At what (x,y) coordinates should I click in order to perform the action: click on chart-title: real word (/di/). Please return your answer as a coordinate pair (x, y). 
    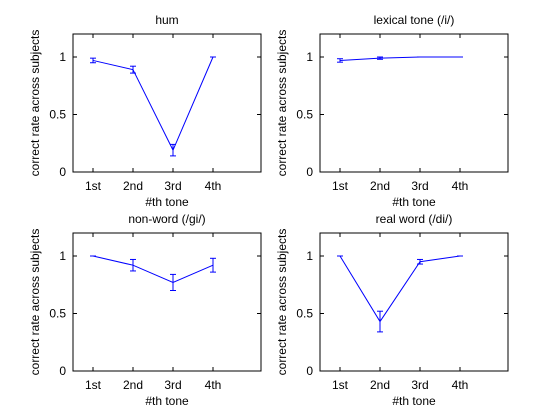
    Looking at the image, I should click on (414, 219).